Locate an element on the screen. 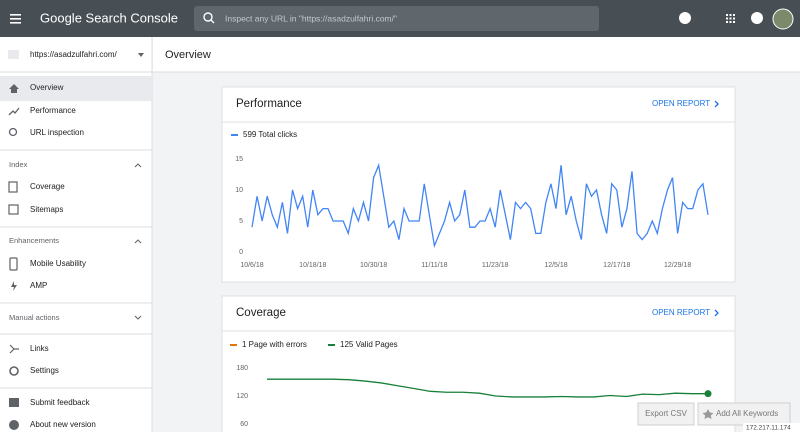  mobile-icon is located at coordinates (13, 264).